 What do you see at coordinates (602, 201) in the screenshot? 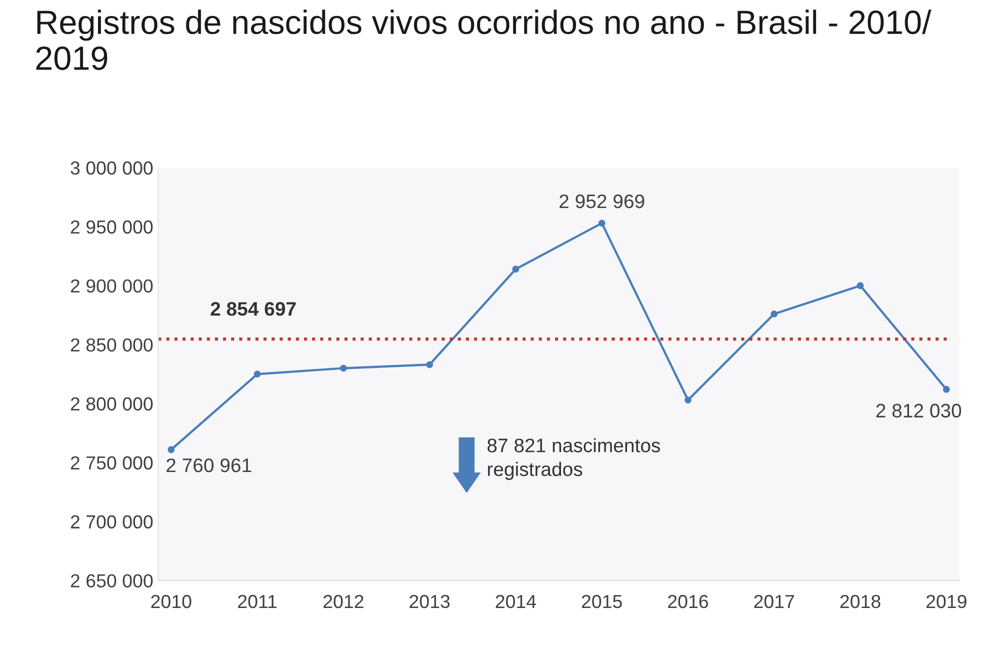
I see `data-label: 2 952 969` at bounding box center [602, 201].